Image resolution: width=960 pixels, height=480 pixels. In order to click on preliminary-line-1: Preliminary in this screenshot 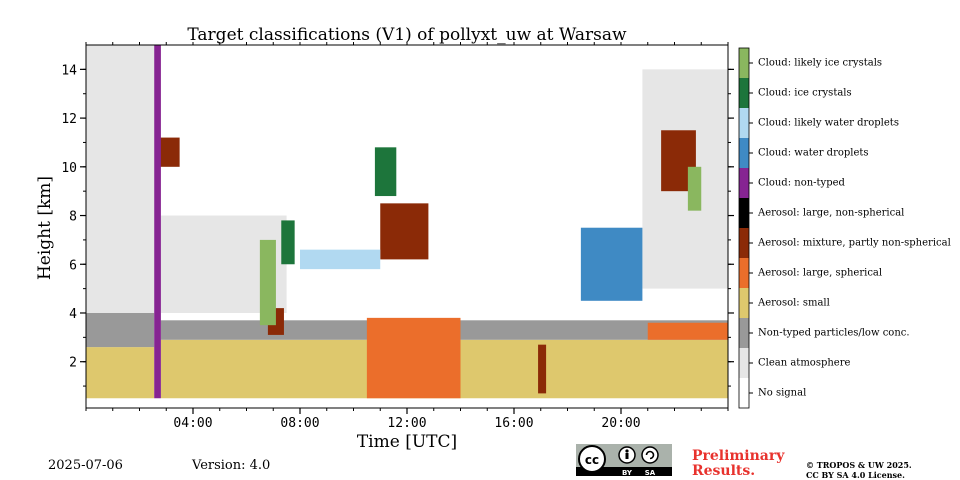, I will do `click(738, 456)`.